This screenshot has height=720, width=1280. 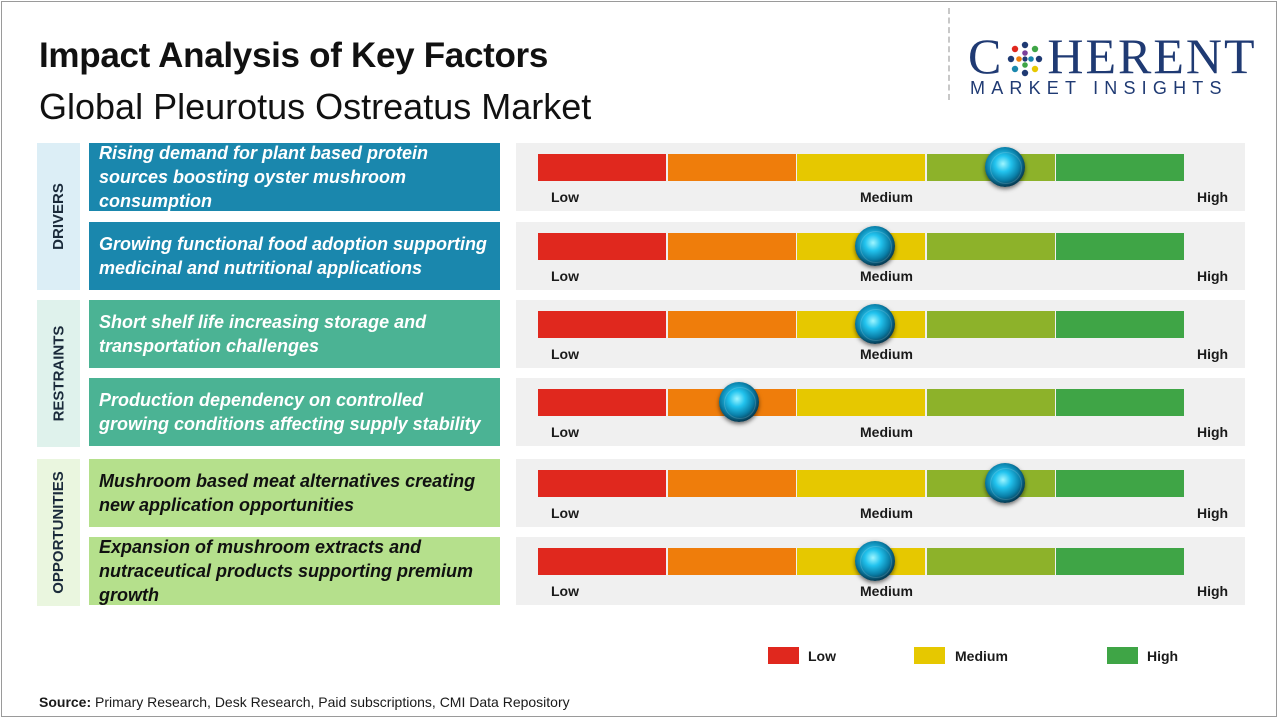 What do you see at coordinates (929, 655) in the screenshot?
I see `legend-swatch-medium` at bounding box center [929, 655].